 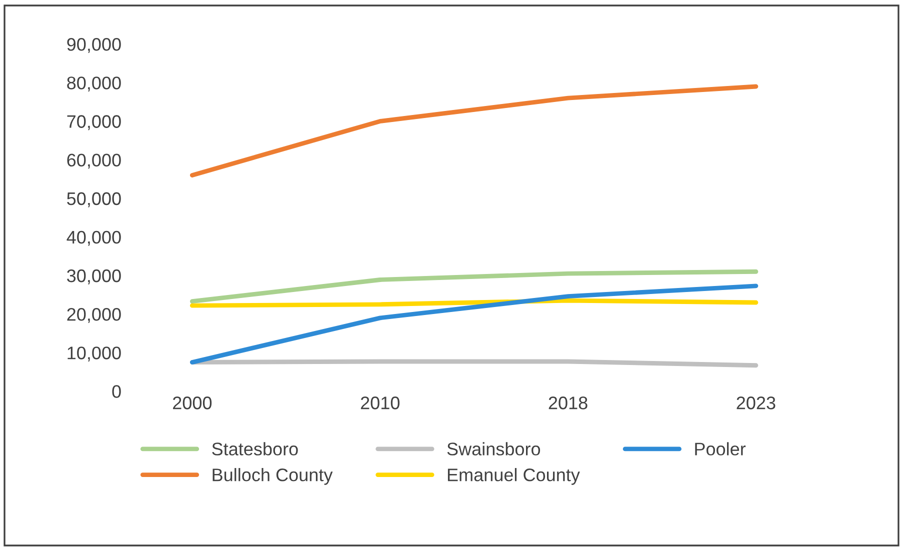 I want to click on x-tick-label: 2018, so click(x=568, y=403).